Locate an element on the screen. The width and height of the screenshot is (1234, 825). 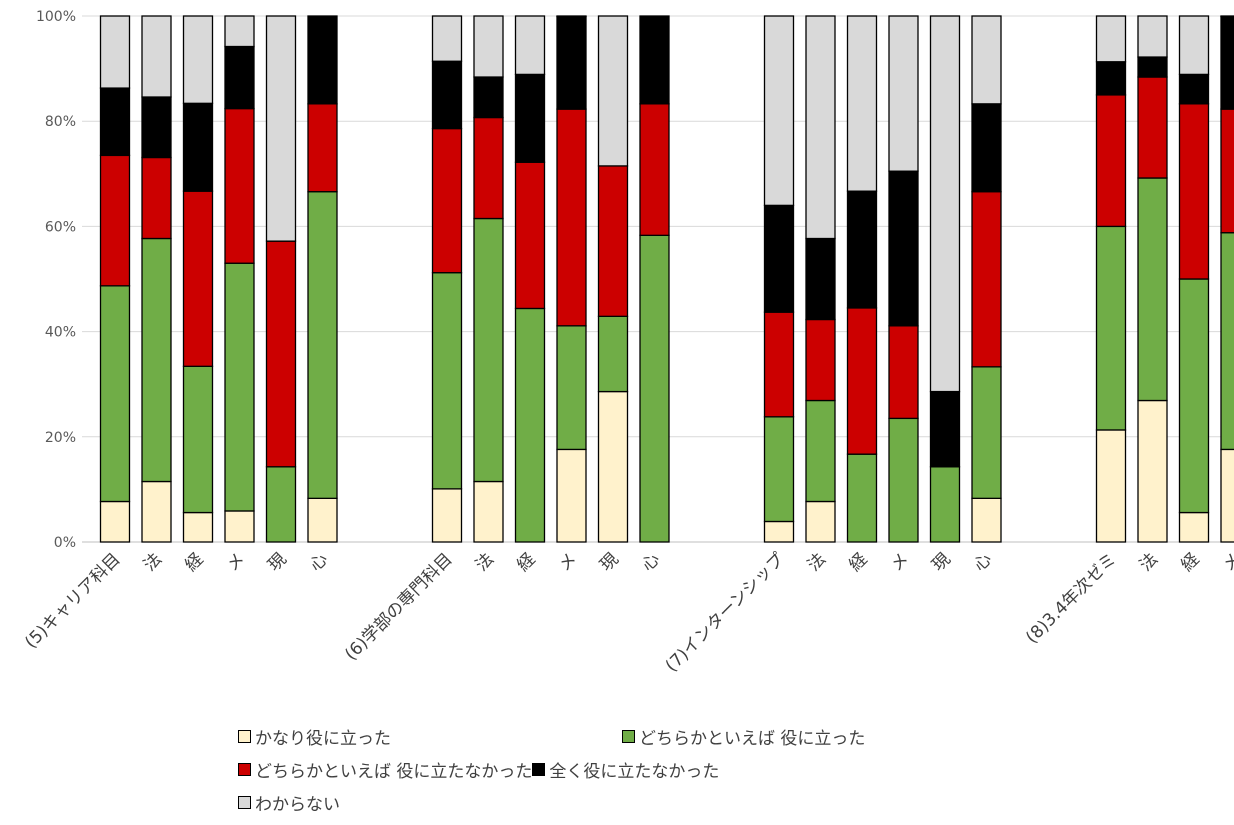
legend-label: どちらかといえば 役に立たなかった is located at coordinates (394, 772).